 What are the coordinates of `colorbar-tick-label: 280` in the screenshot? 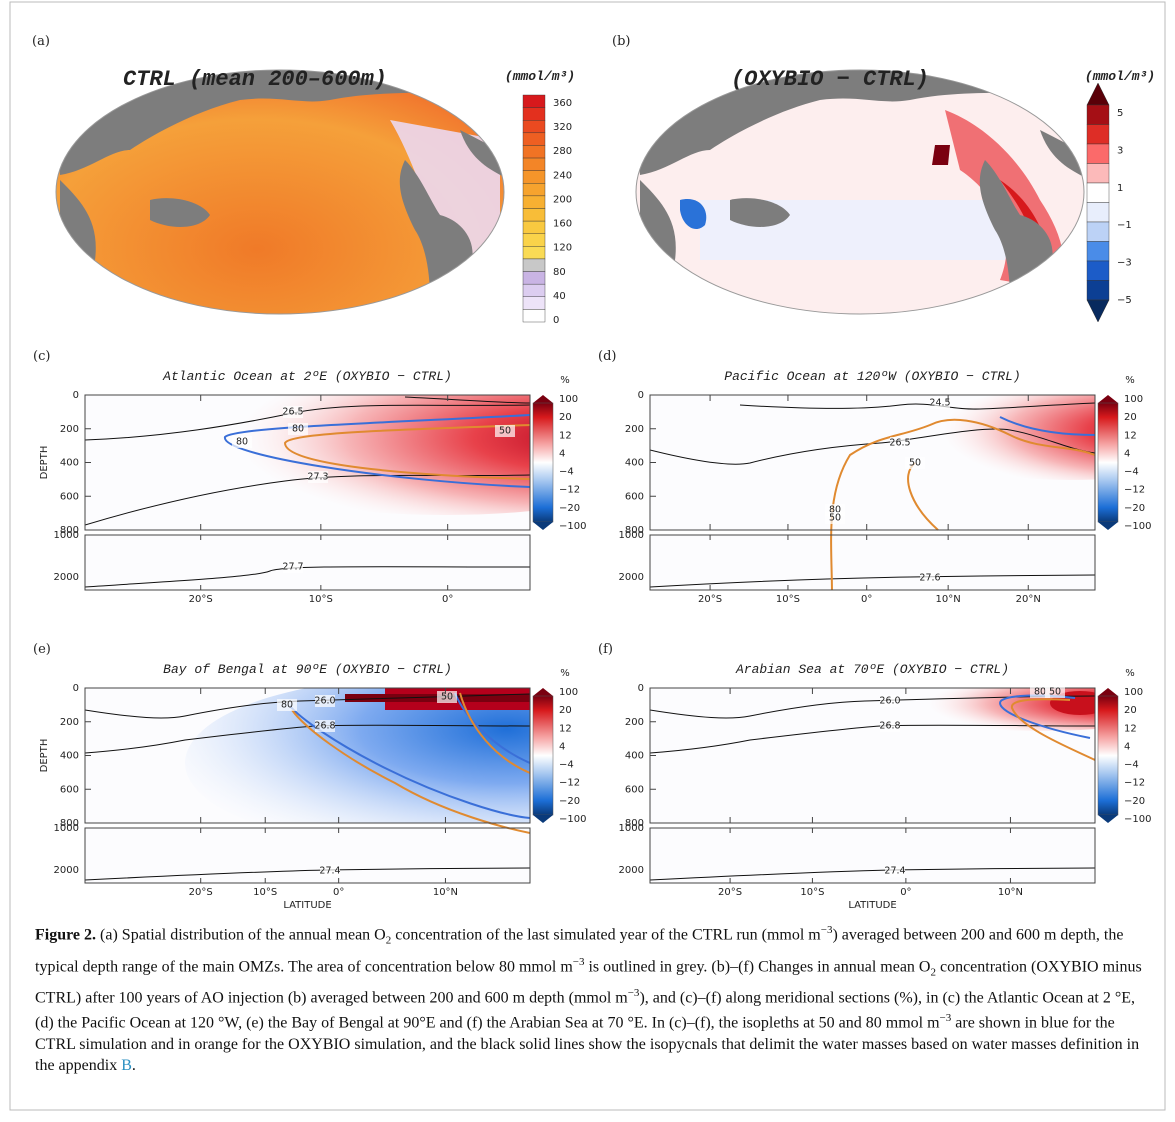 It's located at (562, 151).